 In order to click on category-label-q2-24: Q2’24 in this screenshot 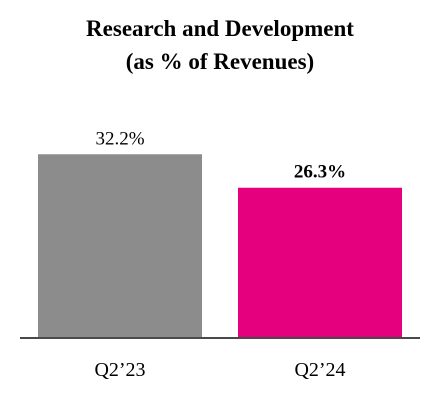, I will do `click(319, 370)`.